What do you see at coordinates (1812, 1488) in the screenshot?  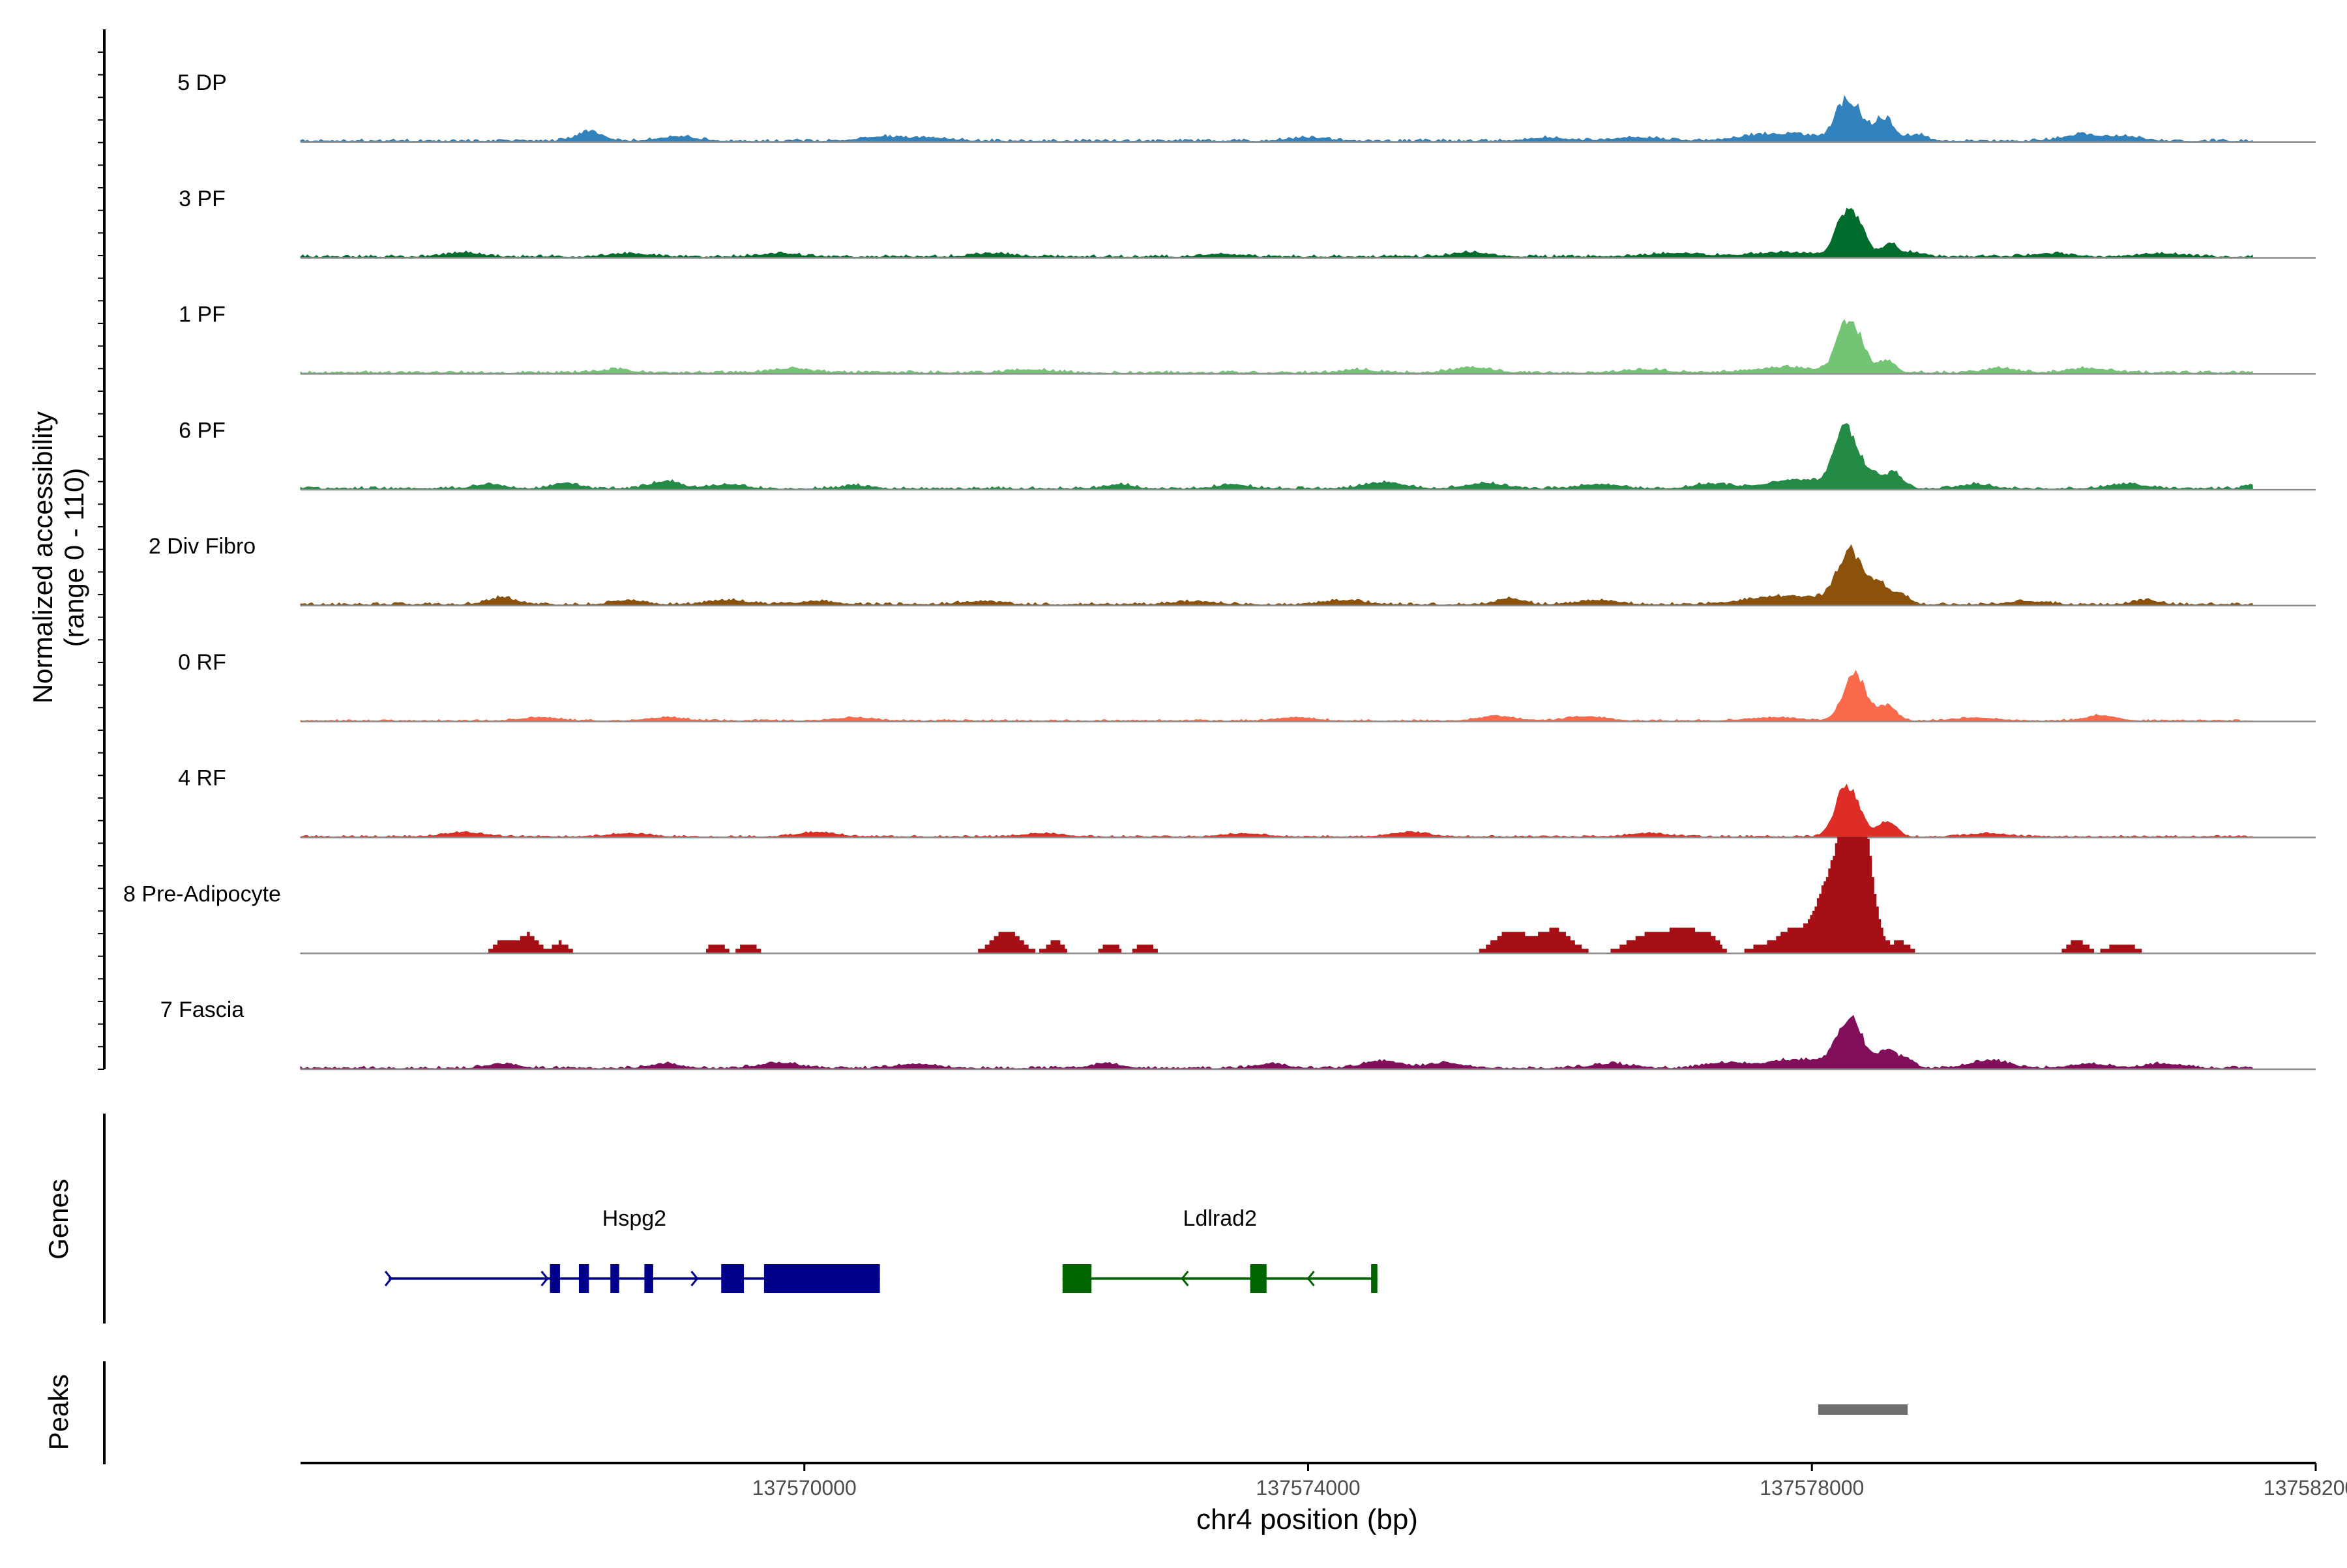 I see `x-tick-label: 137578000` at bounding box center [1812, 1488].